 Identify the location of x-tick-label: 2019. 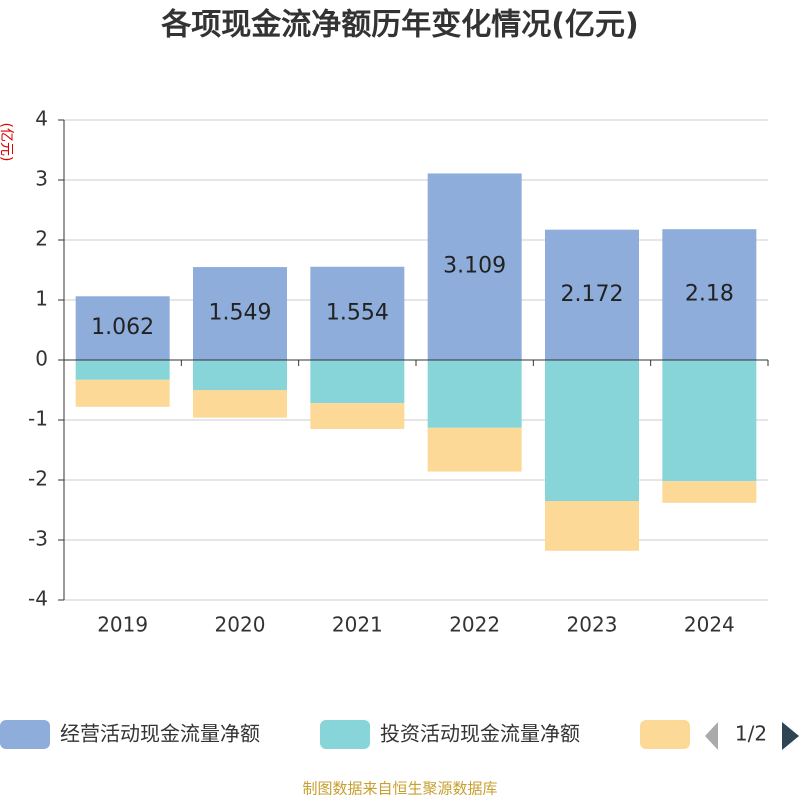
(122, 625).